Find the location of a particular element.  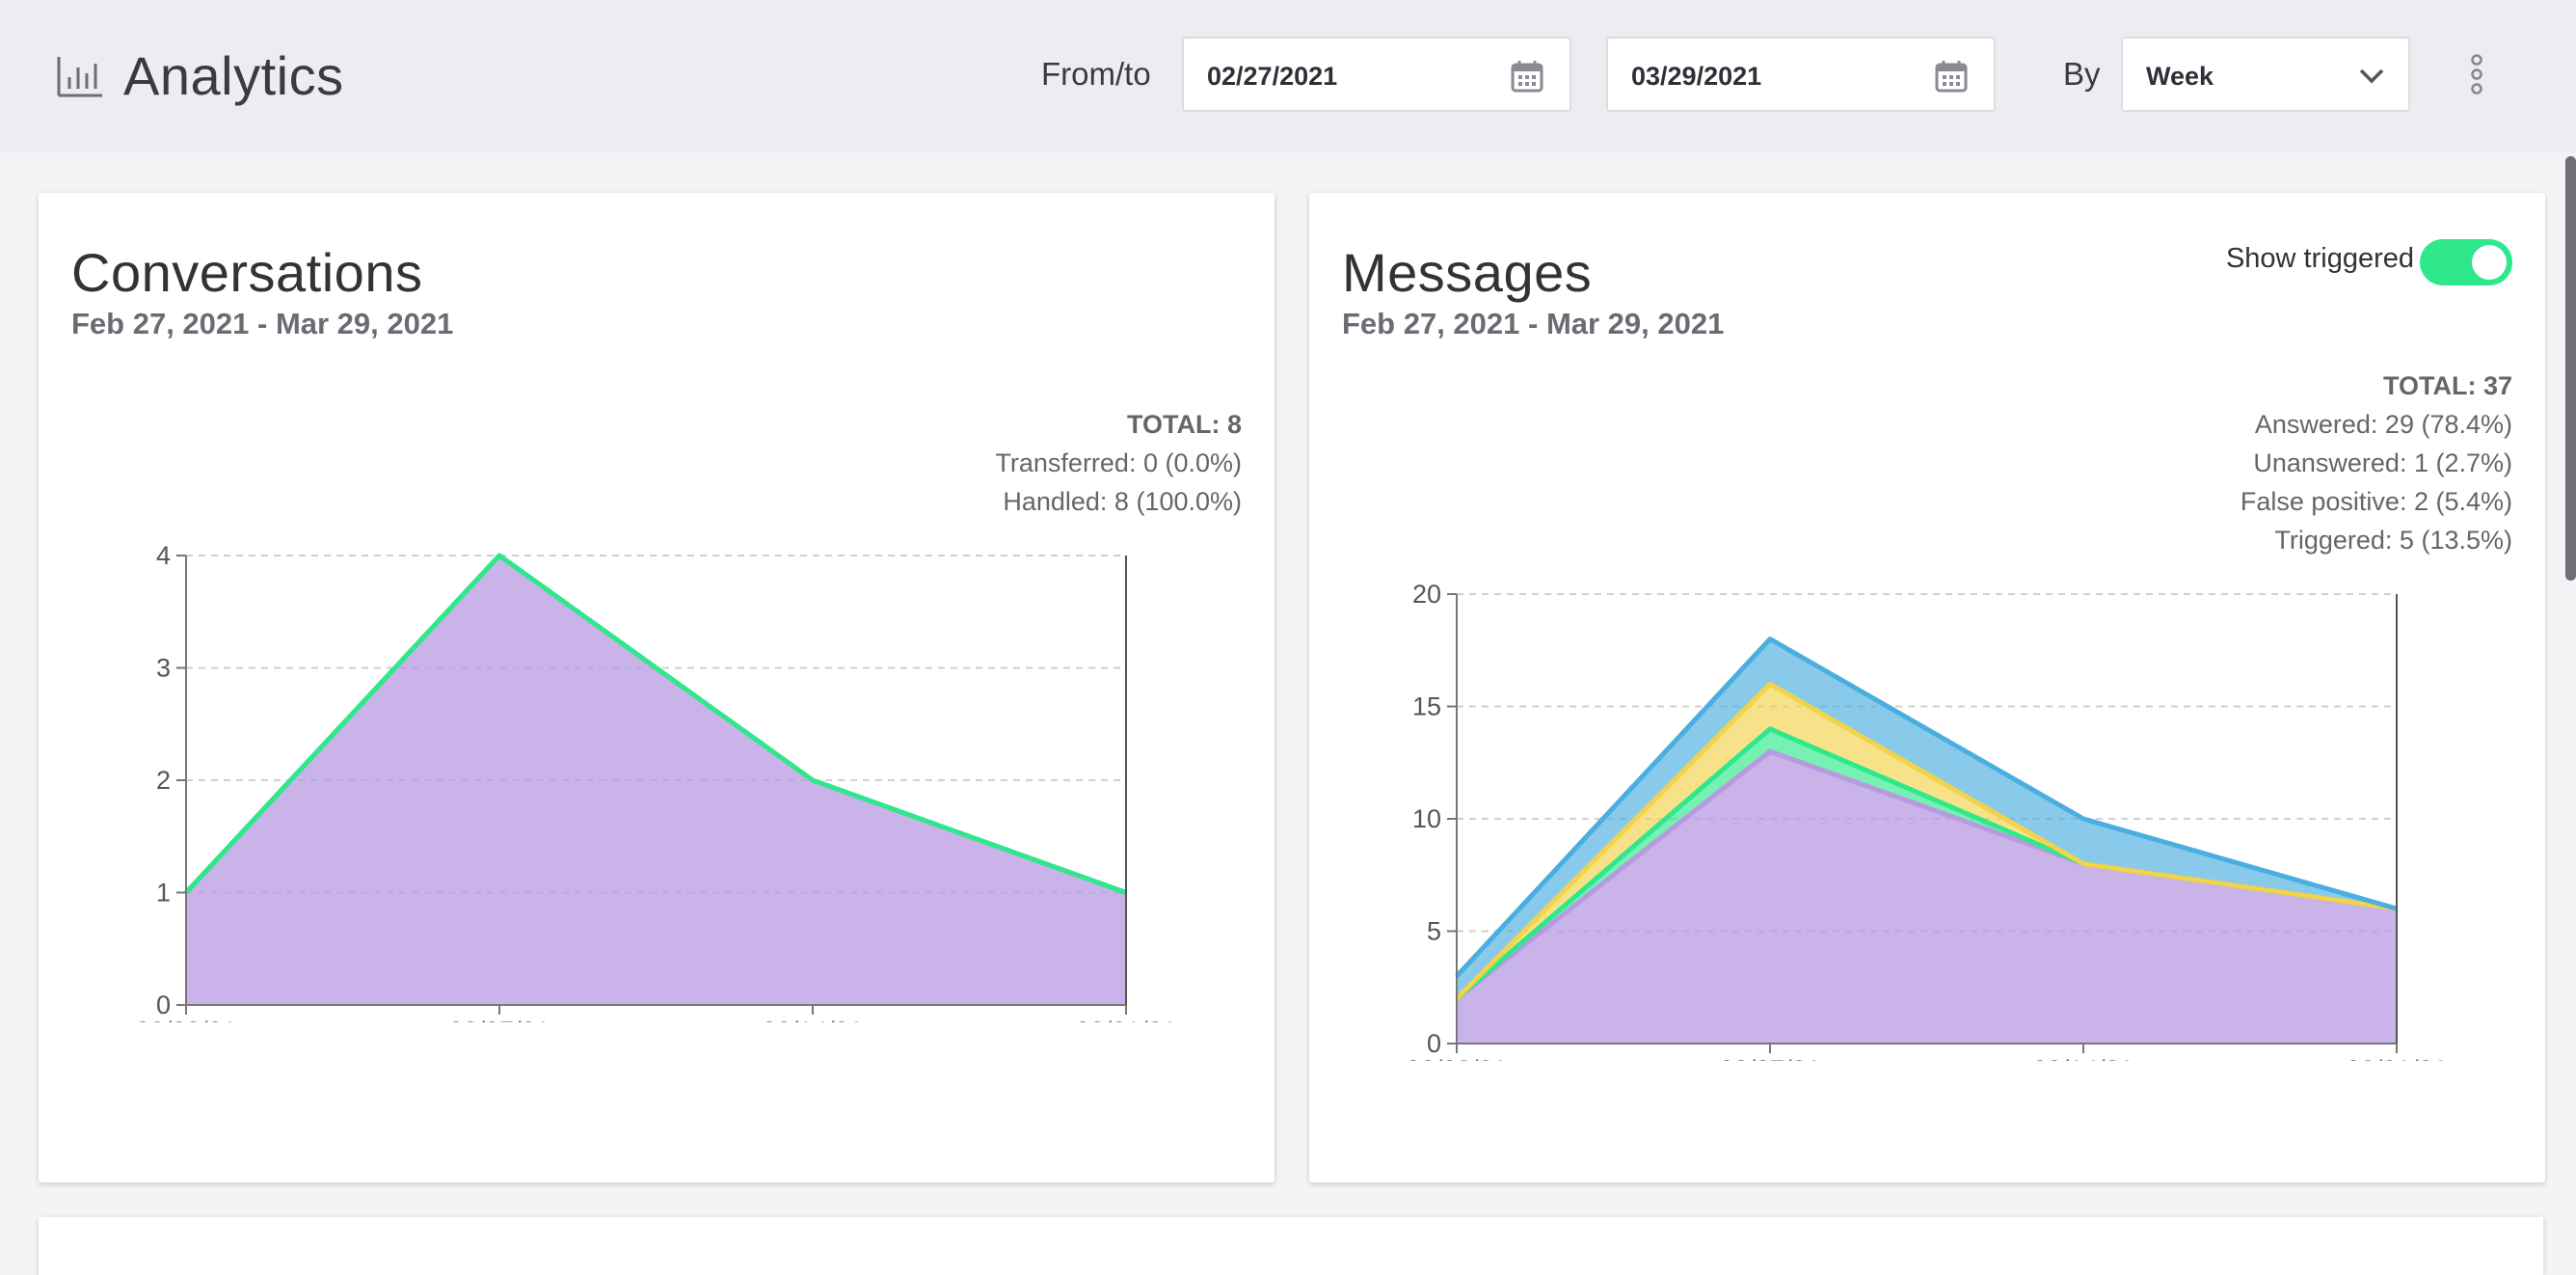

line-triggered is located at coordinates (1927, 807).